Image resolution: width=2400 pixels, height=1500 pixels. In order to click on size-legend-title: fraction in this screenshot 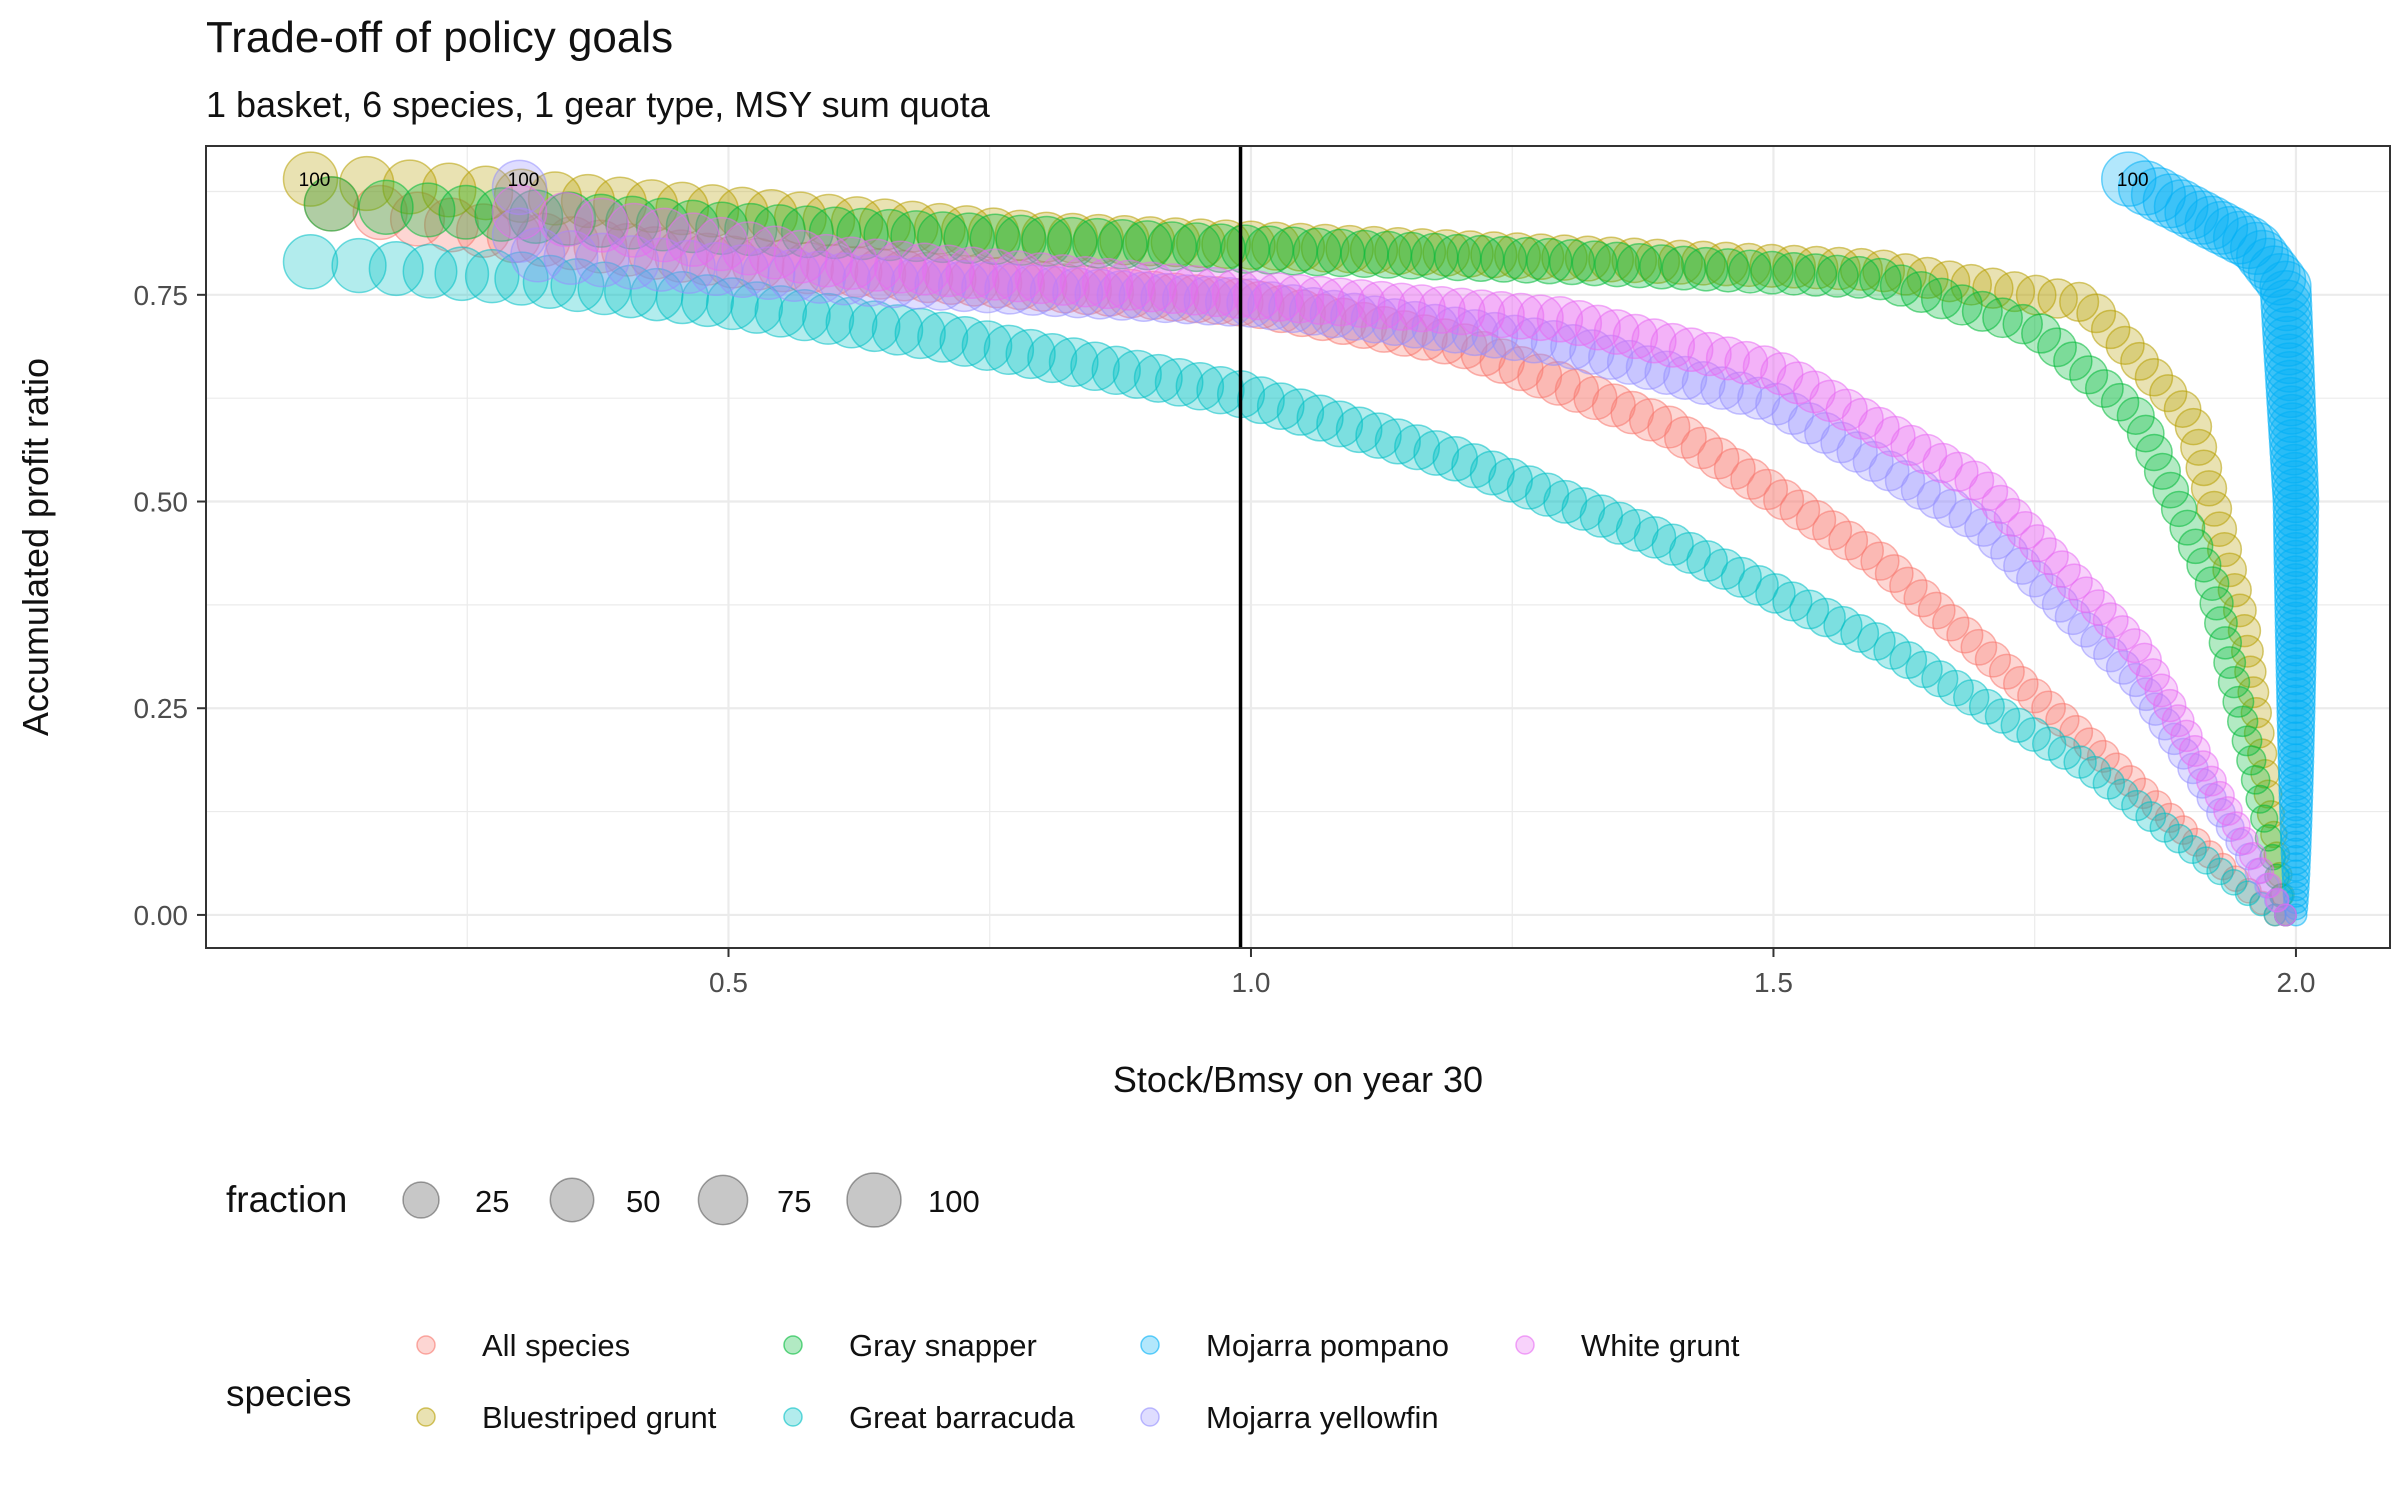, I will do `click(286, 1199)`.